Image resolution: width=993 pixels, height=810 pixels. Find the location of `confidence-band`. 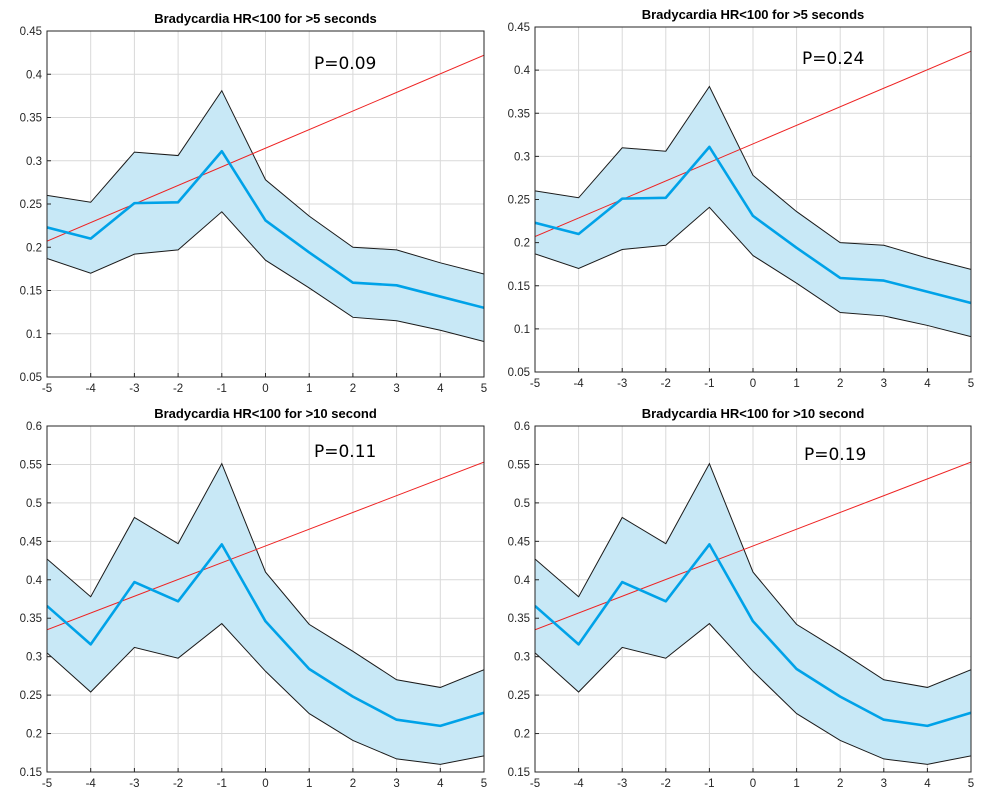

confidence-band is located at coordinates (753, 211).